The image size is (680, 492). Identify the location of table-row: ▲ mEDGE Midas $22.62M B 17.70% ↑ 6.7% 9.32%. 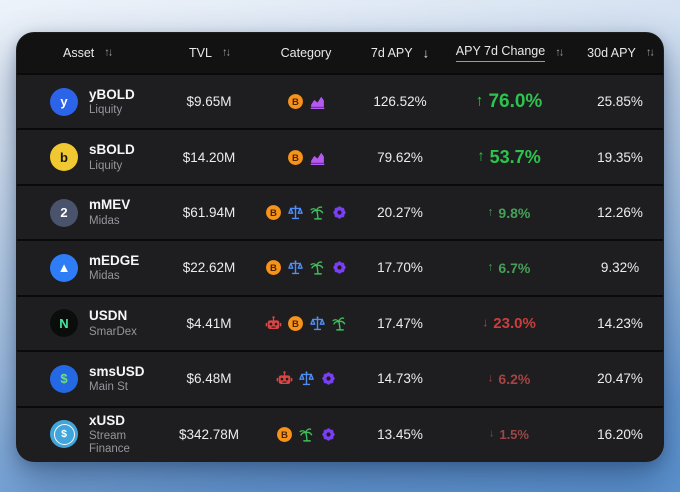
(340, 267).